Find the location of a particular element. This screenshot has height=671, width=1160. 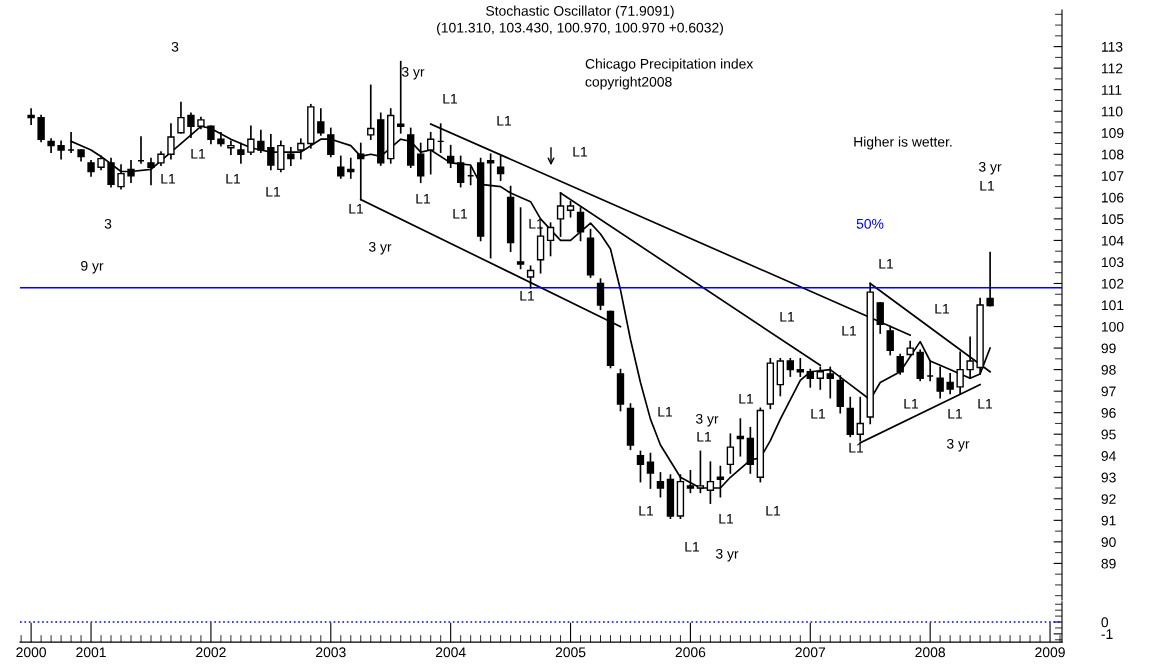

text: (101.310, 103.430, 100.970, 100.970 +0.6032) is located at coordinates (580, 29).